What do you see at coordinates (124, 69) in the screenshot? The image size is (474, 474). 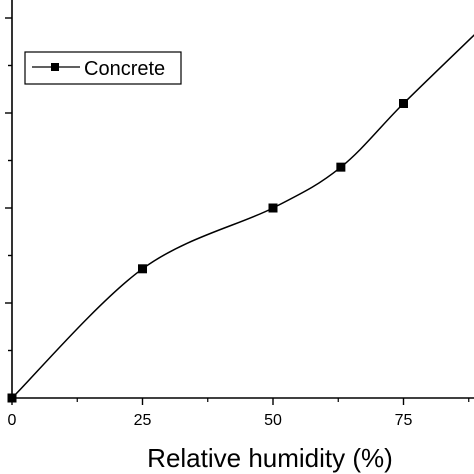 I see `legend-label: Concrete` at bounding box center [124, 69].